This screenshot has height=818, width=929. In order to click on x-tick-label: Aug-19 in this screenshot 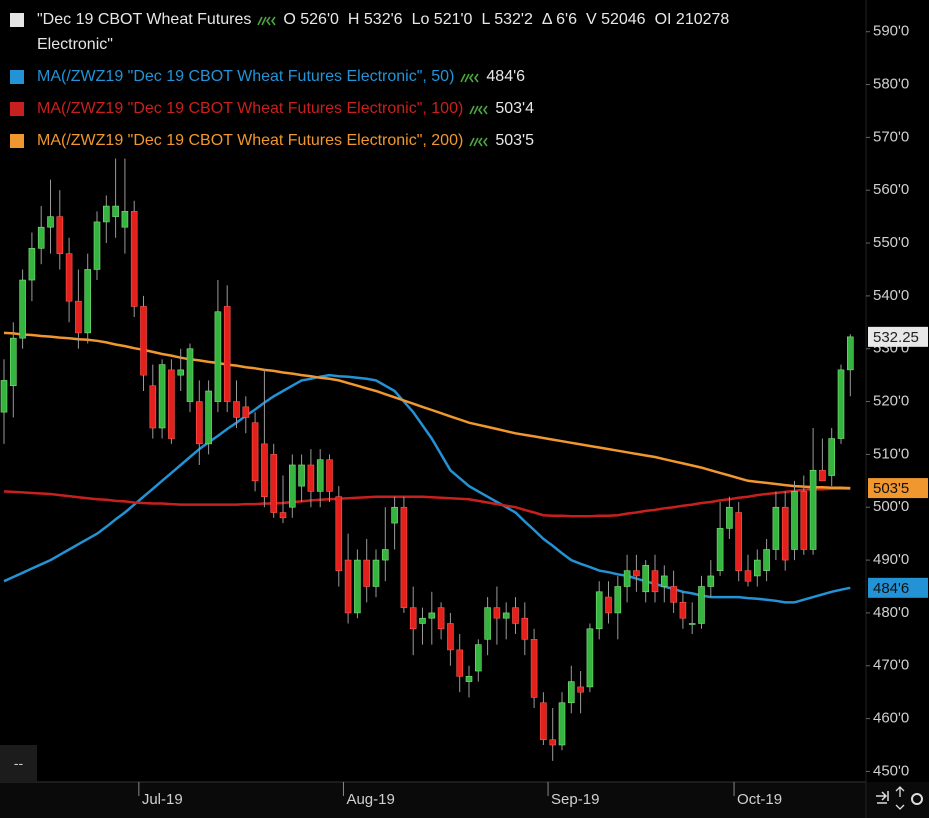, I will do `click(370, 799)`.